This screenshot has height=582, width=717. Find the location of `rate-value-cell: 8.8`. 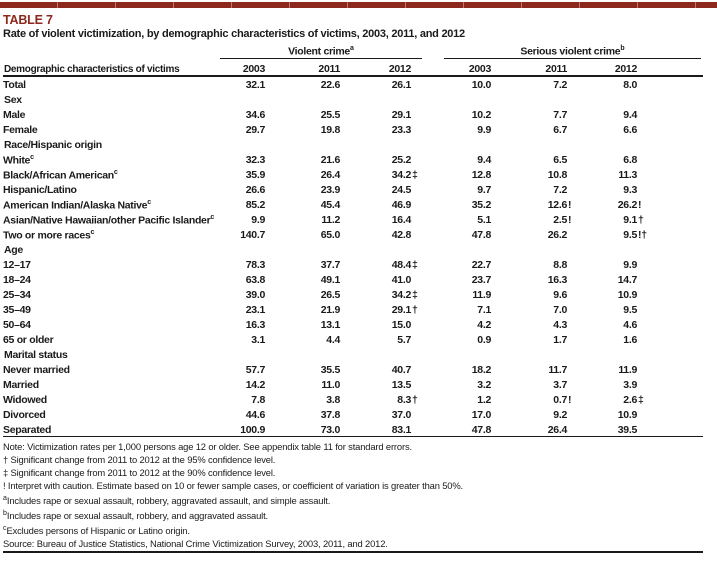

rate-value-cell: 8.8 is located at coordinates (560, 265).